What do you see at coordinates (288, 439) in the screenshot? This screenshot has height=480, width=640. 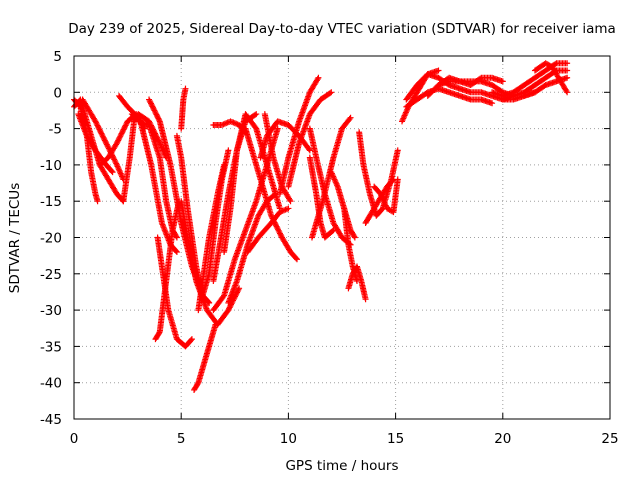 I see `x-tick-label: 10` at bounding box center [288, 439].